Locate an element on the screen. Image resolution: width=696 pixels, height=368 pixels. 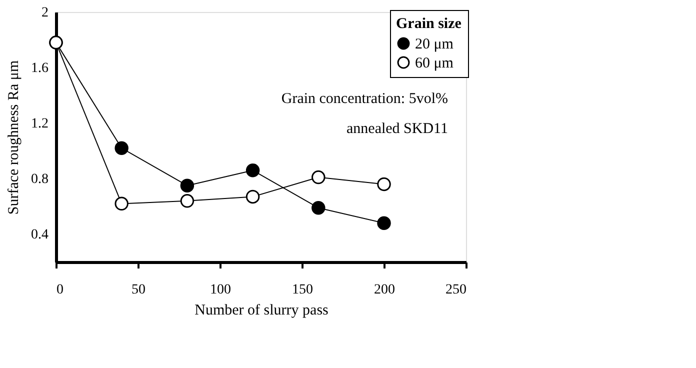
annotation: annealed SKD11 is located at coordinates (397, 129).